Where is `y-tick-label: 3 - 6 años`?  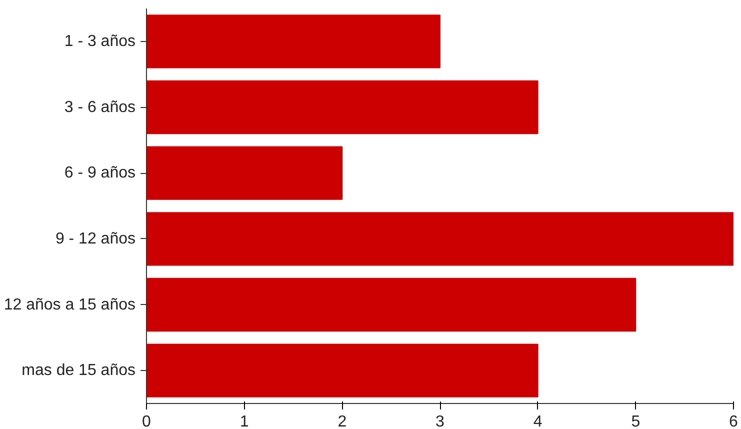
y-tick-label: 3 - 6 años is located at coordinates (100, 107).